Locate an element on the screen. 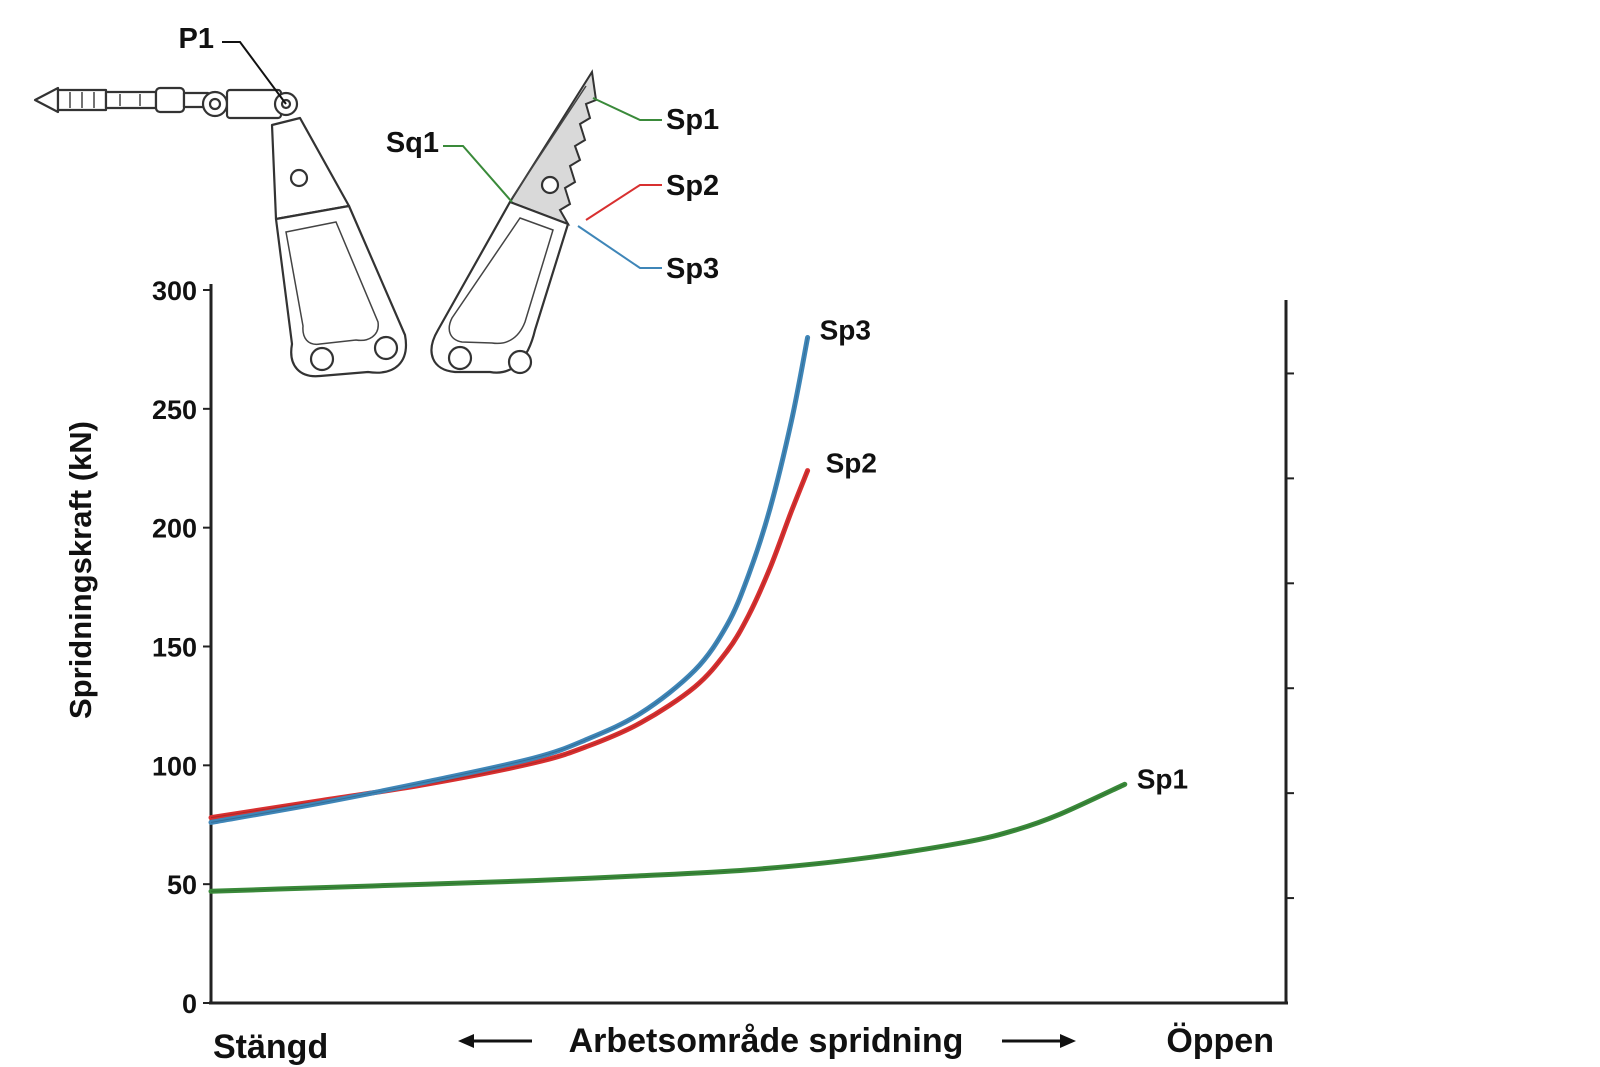  sp2-callout-label: Sp2 is located at coordinates (692, 186).